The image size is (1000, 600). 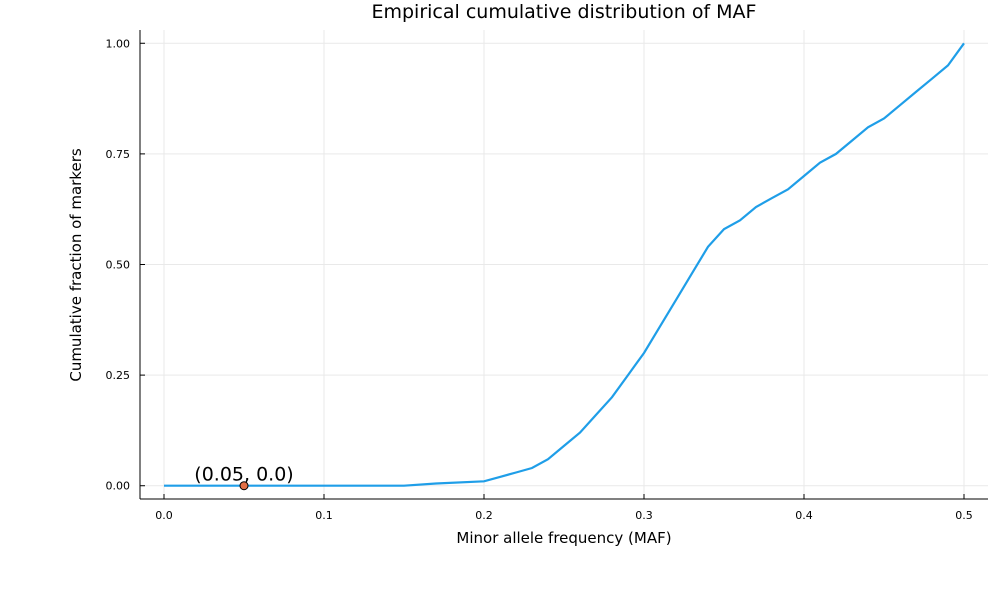 What do you see at coordinates (563, 12) in the screenshot?
I see `chart-title: Empirical cumulative distribution of MAF` at bounding box center [563, 12].